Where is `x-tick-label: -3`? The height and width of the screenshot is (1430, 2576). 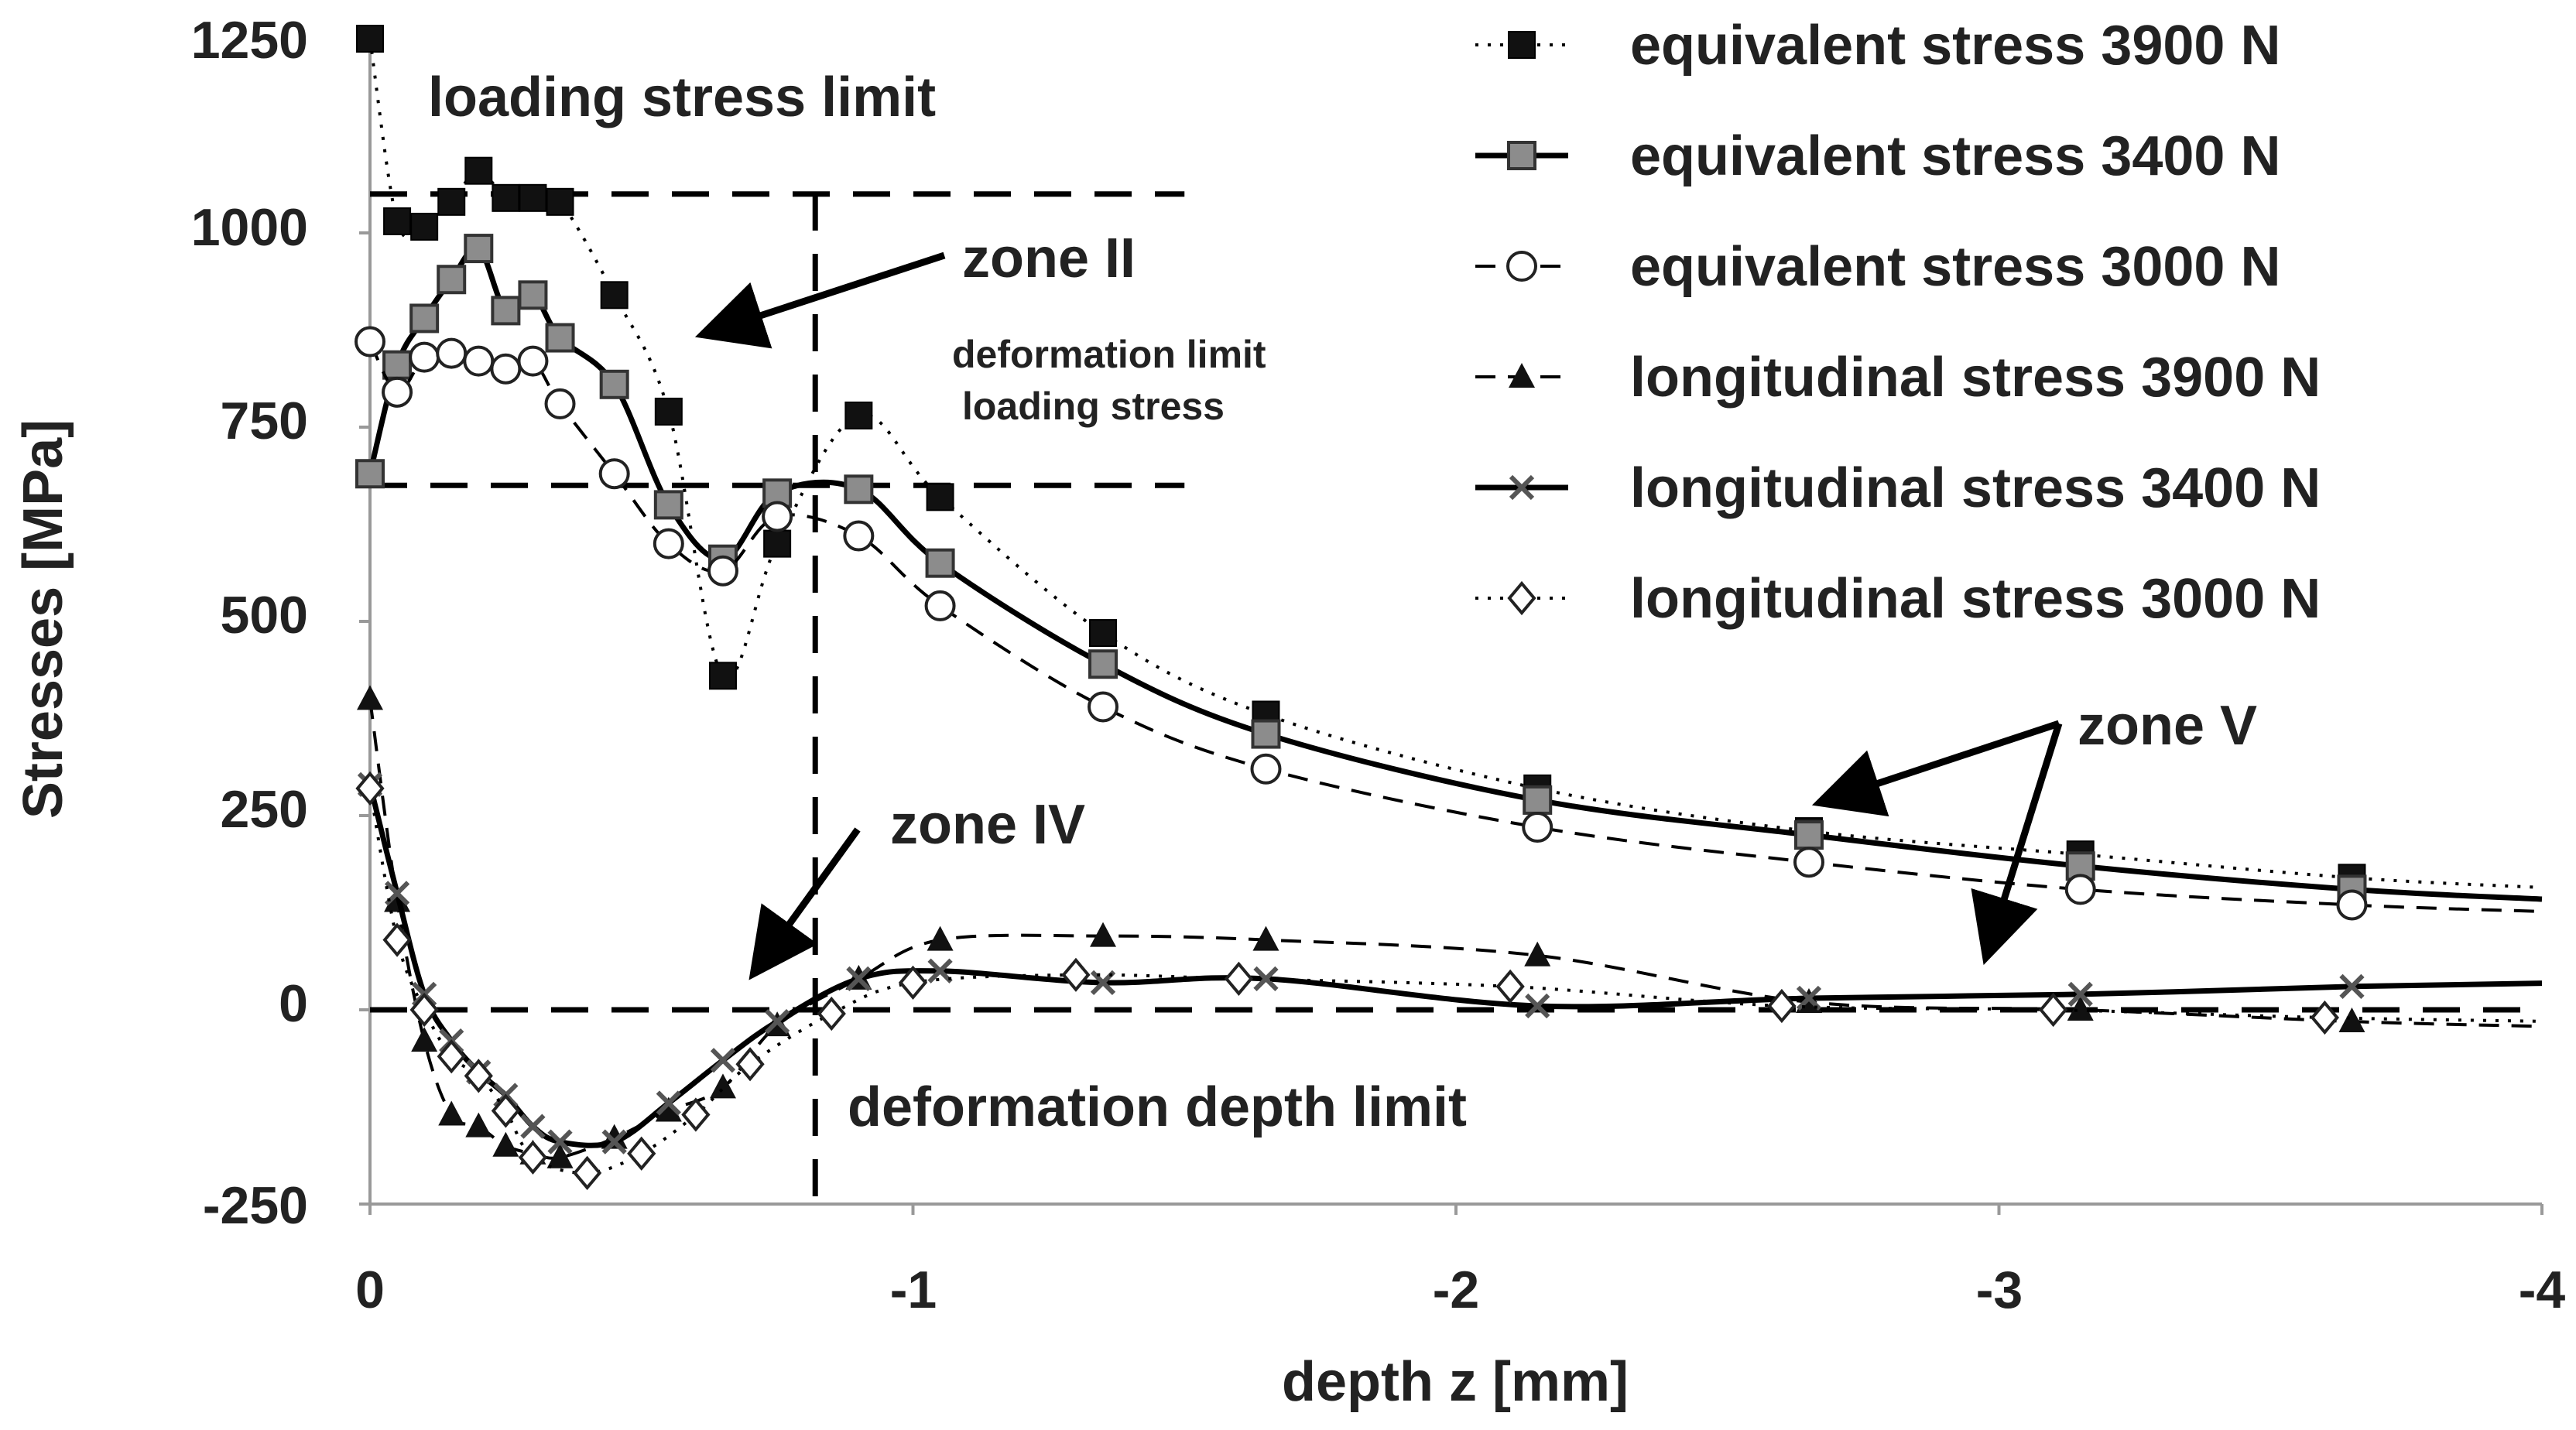 x-tick-label: -3 is located at coordinates (1999, 1290).